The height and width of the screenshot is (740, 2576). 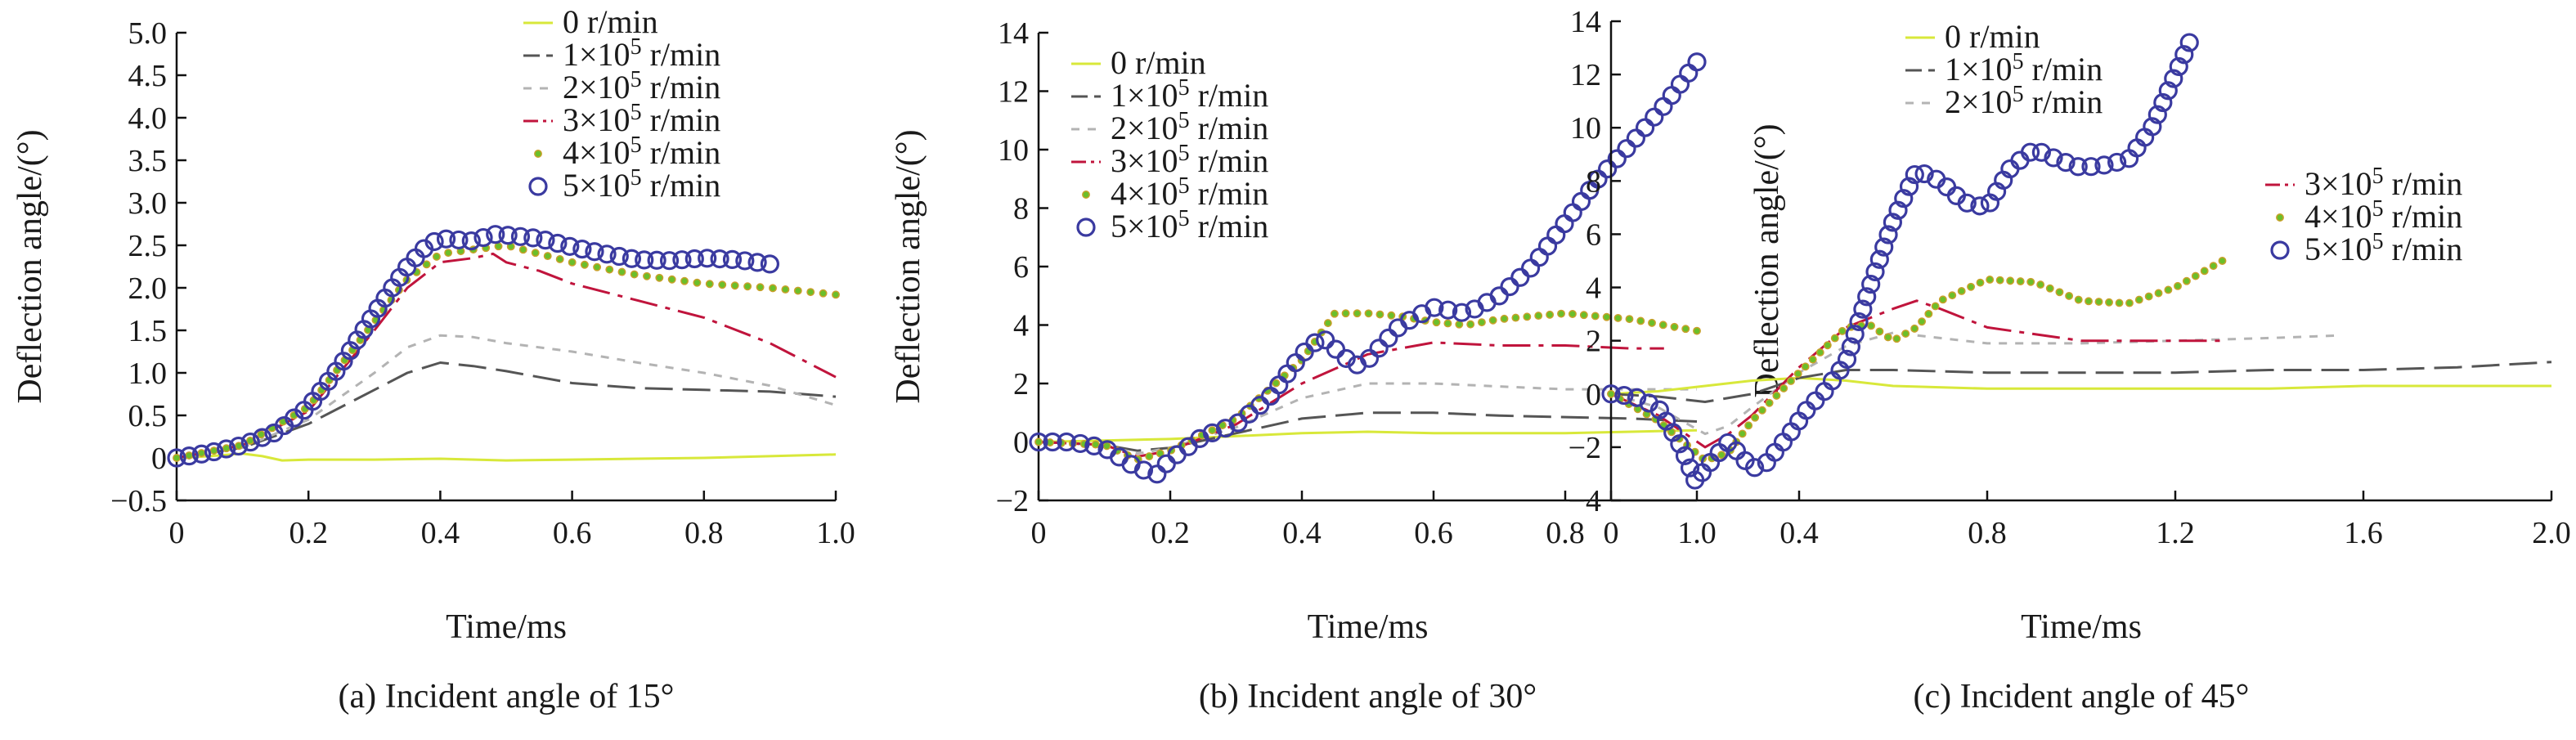 I want to click on y-tick-label: 2.5, so click(x=148, y=246).